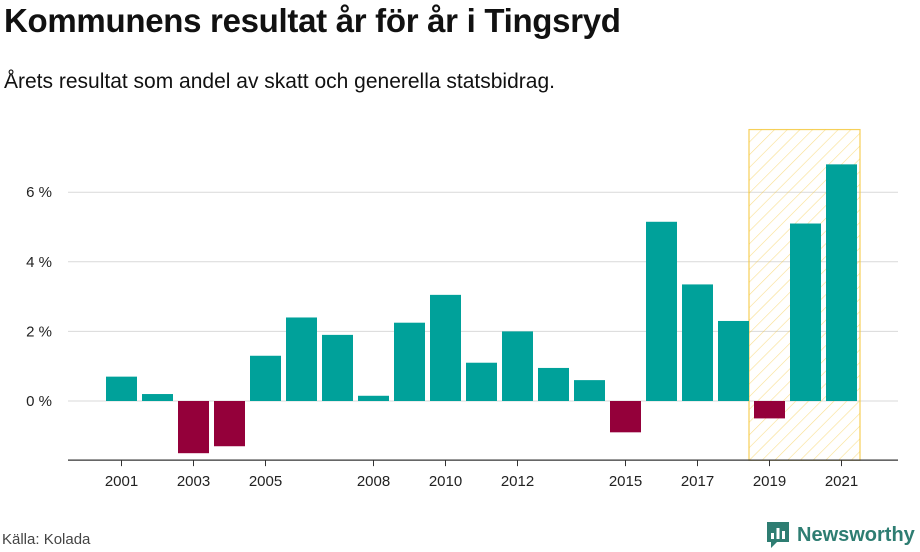  What do you see at coordinates (46, 539) in the screenshot?
I see `source-note: Källa: Kolada` at bounding box center [46, 539].